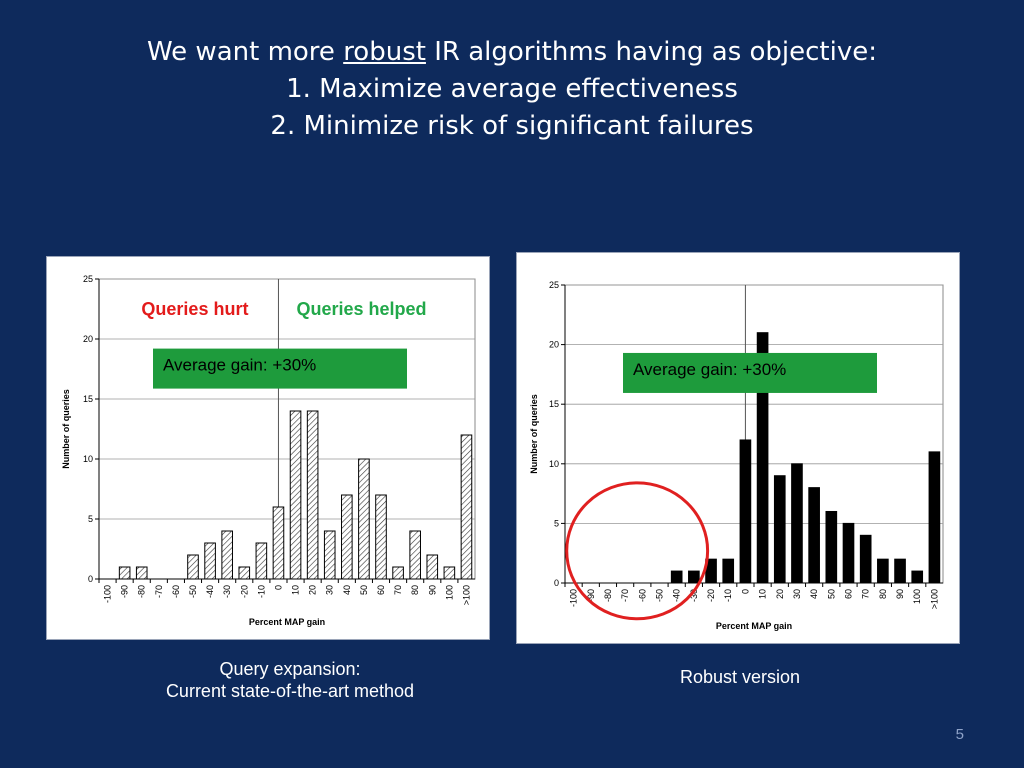 This screenshot has height=768, width=1024. Describe the element at coordinates (124, 573) in the screenshot. I see `bar--90` at that location.